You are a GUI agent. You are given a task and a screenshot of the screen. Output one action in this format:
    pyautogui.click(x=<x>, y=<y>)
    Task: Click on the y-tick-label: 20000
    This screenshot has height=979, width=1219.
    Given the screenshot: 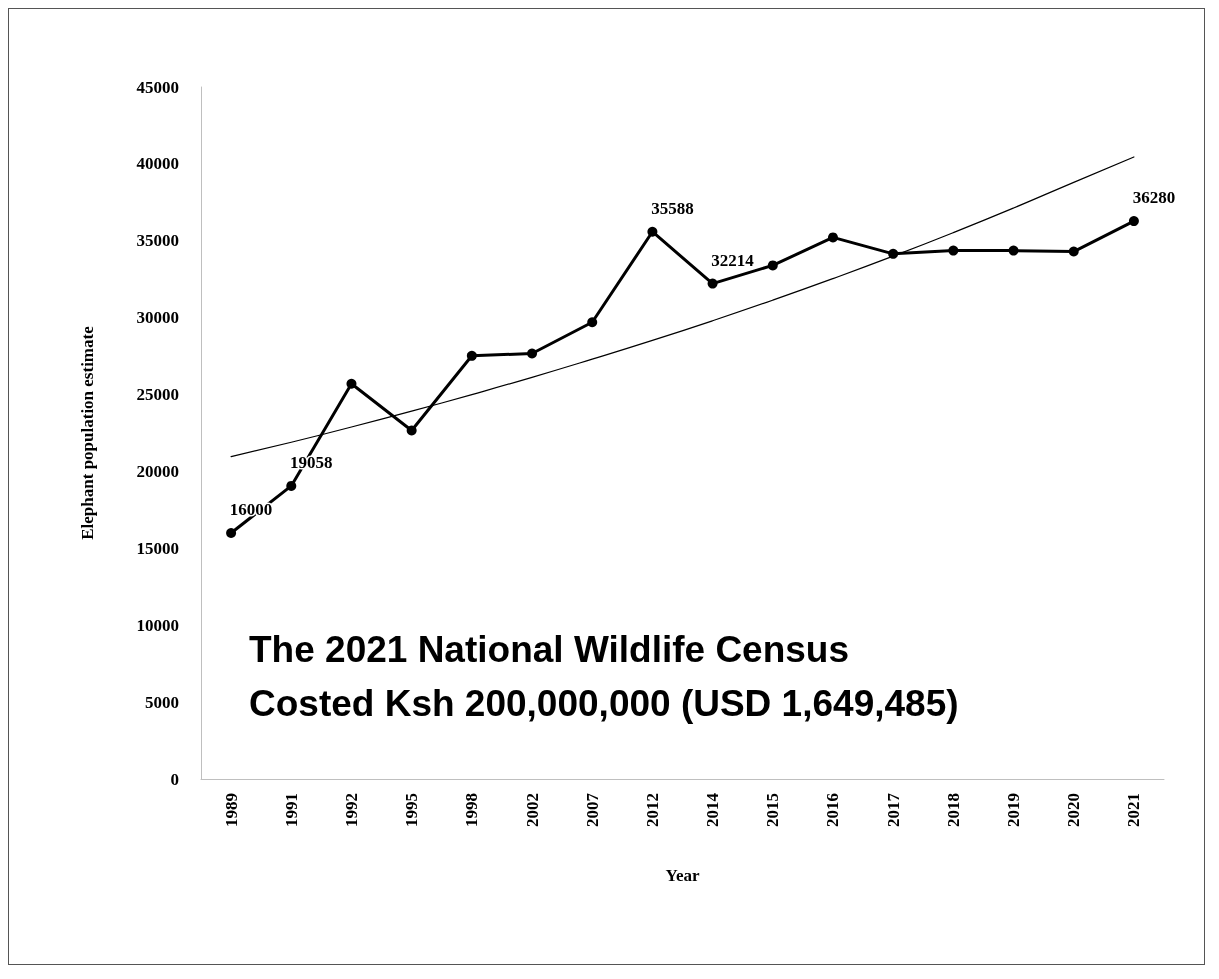 What is the action you would take?
    pyautogui.click(x=157, y=471)
    